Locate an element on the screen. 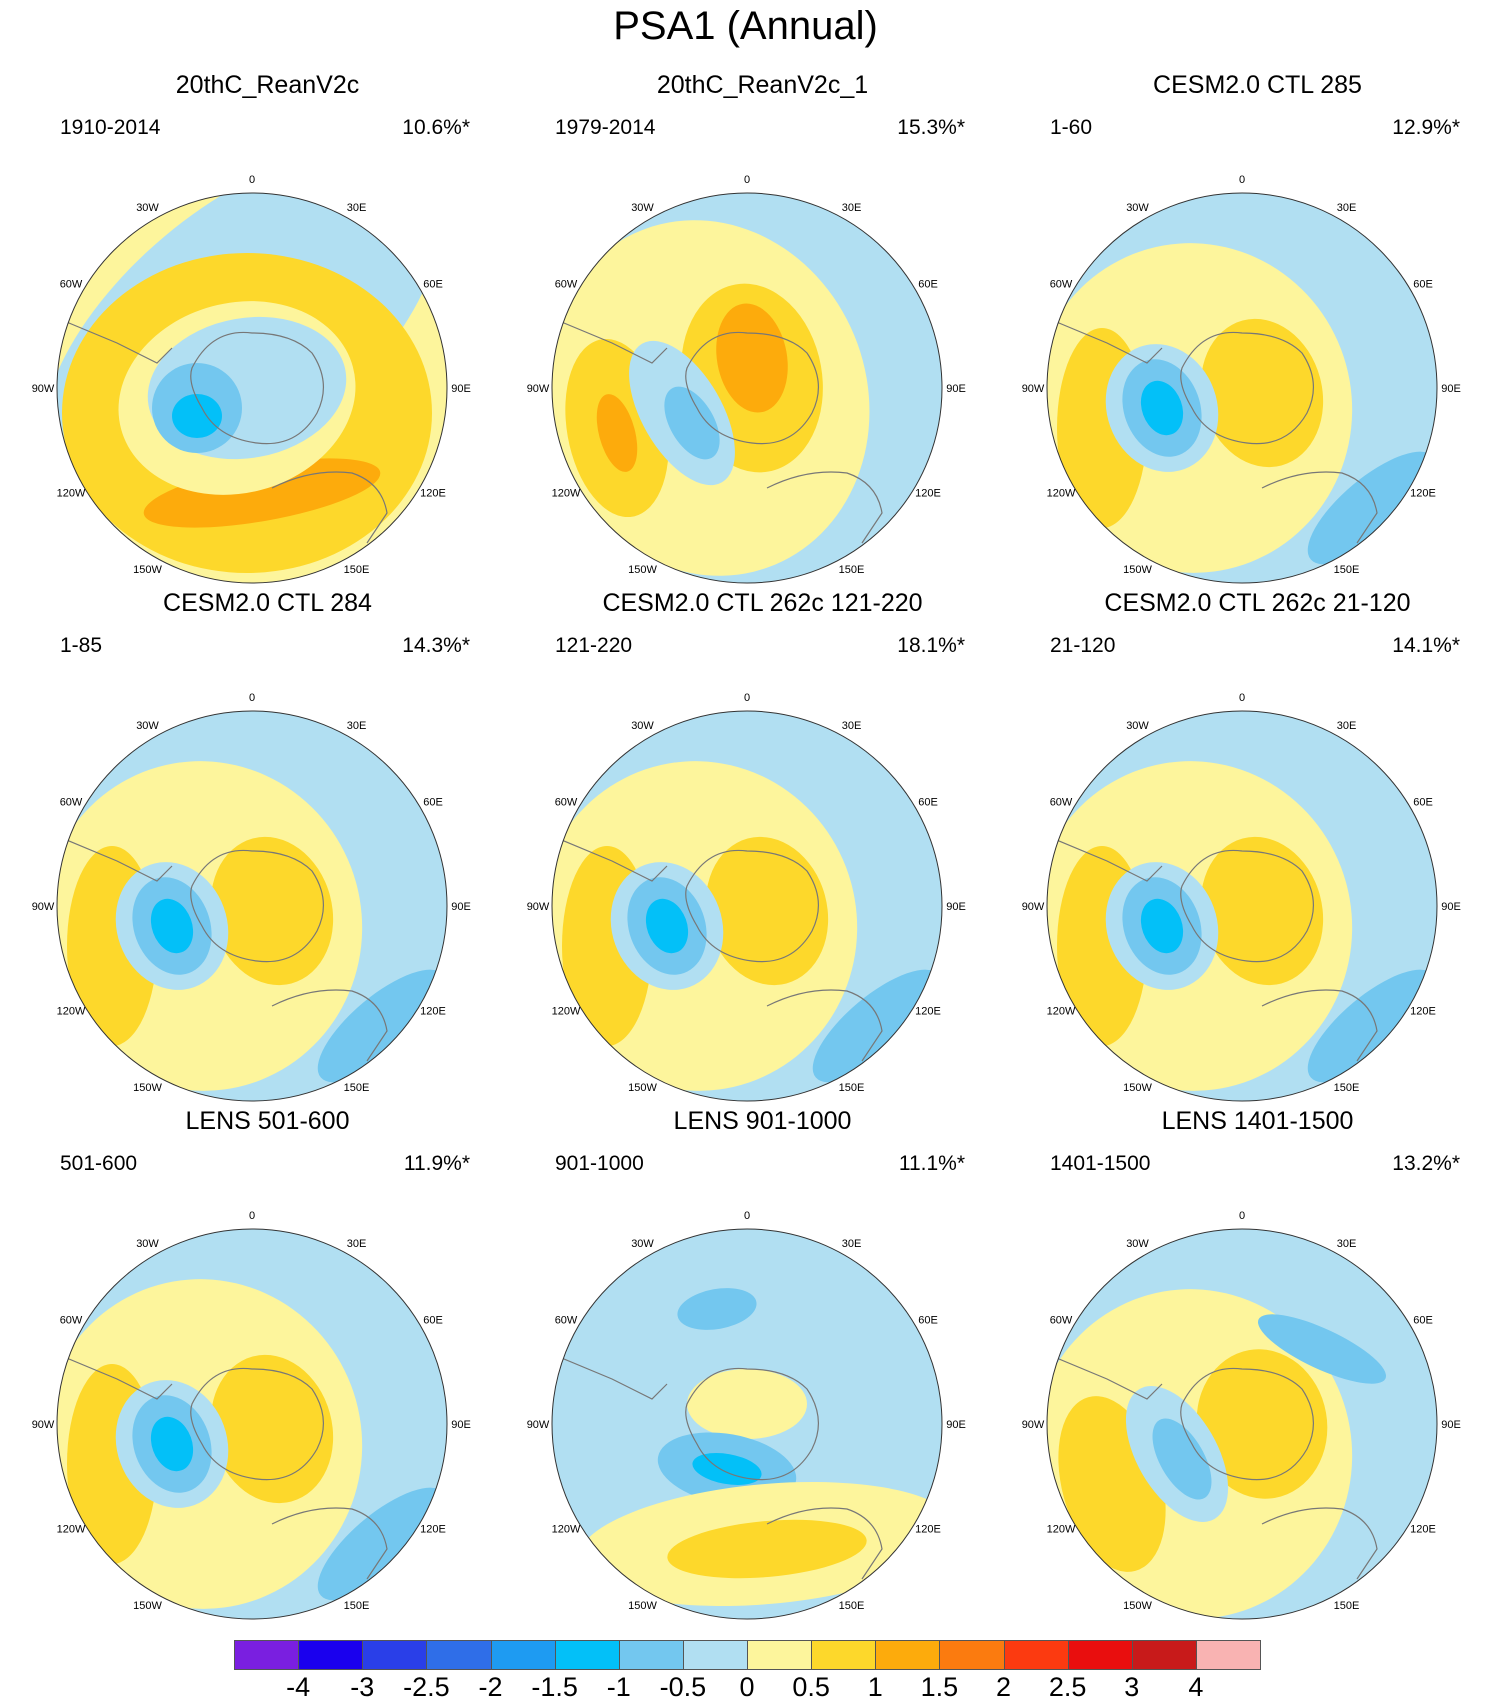  explained-variance-label: 13.2%* is located at coordinates (1426, 1163).